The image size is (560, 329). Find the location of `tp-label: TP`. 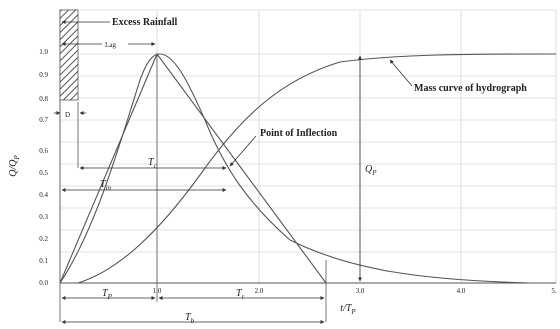

tp-label: TP is located at coordinates (107, 294).